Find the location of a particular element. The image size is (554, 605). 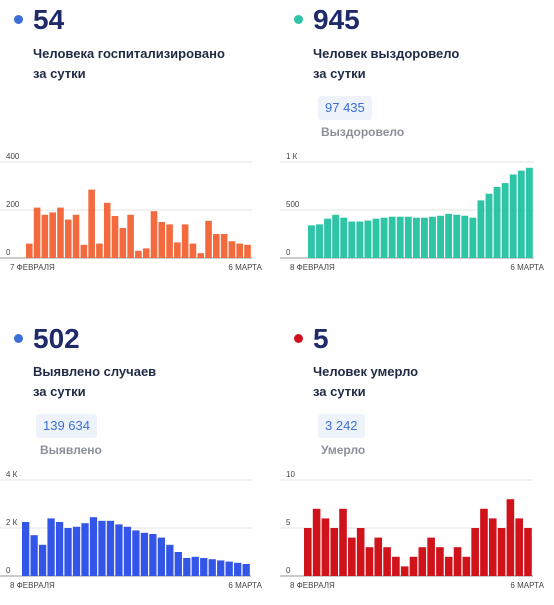

y-tick-label: 500 is located at coordinates (293, 204).